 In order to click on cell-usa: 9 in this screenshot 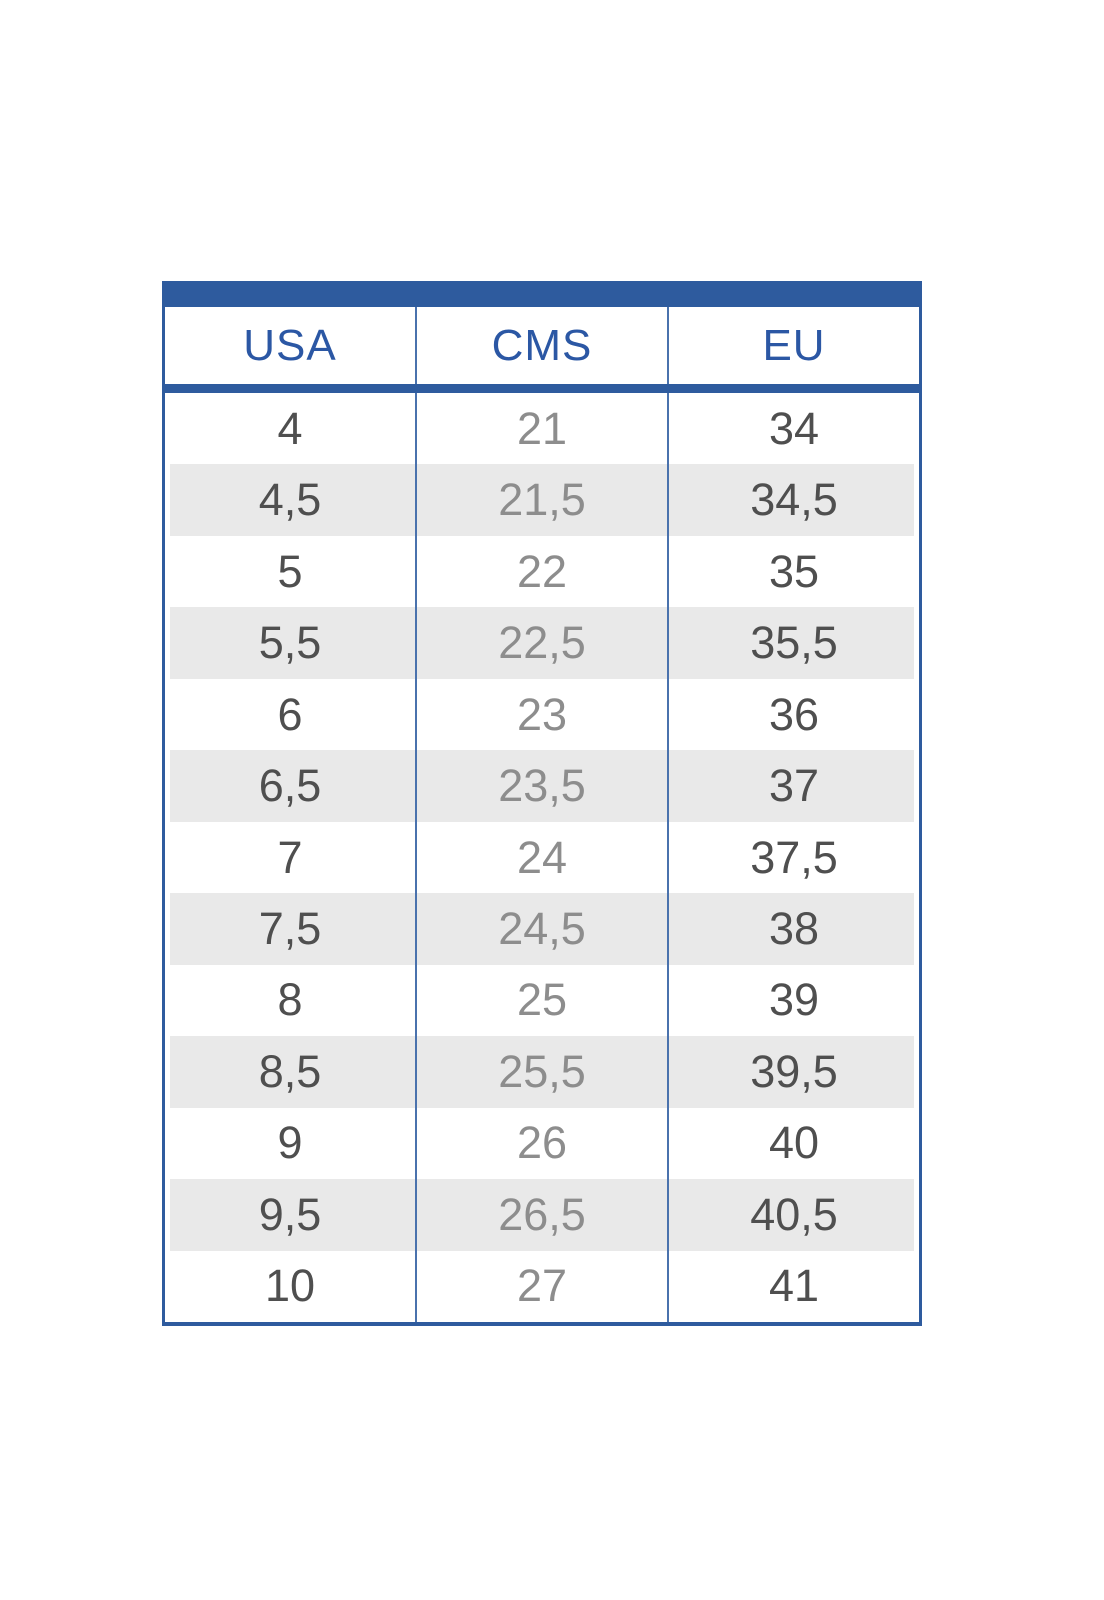, I will do `click(291, 1143)`.